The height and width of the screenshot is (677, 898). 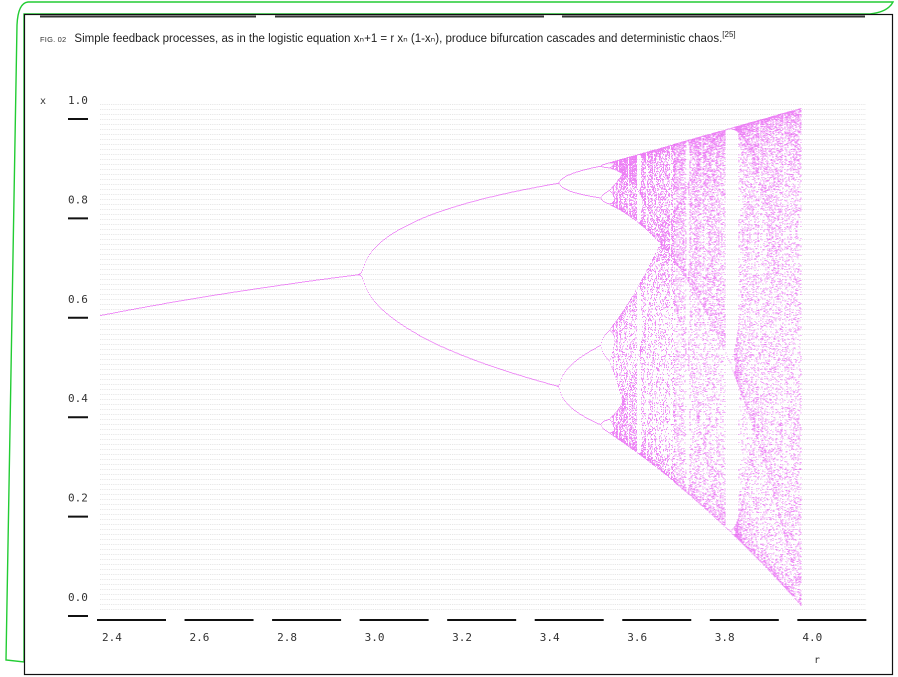 I want to click on x-tick-label: 2.6, so click(x=200, y=637).